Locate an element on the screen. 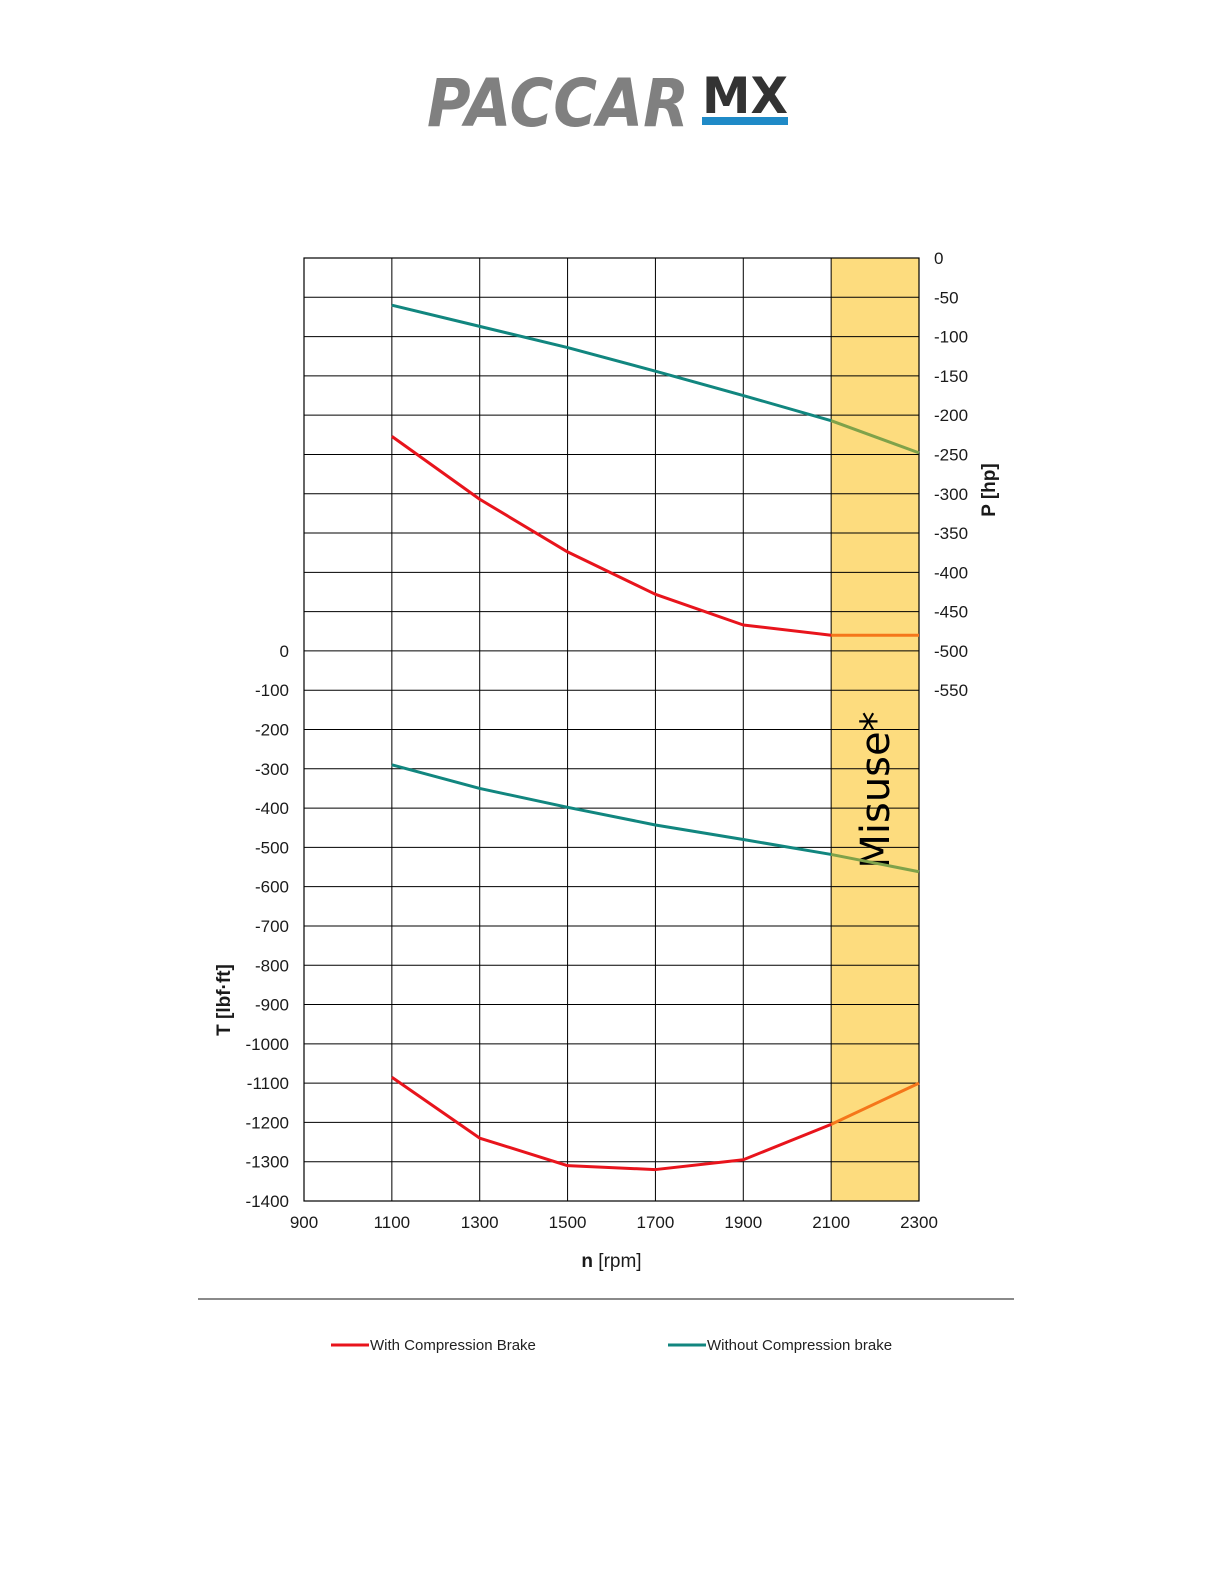 Image resolution: width=1224 pixels, height=1584 pixels. right-tick-label: -150 is located at coordinates (951, 376).